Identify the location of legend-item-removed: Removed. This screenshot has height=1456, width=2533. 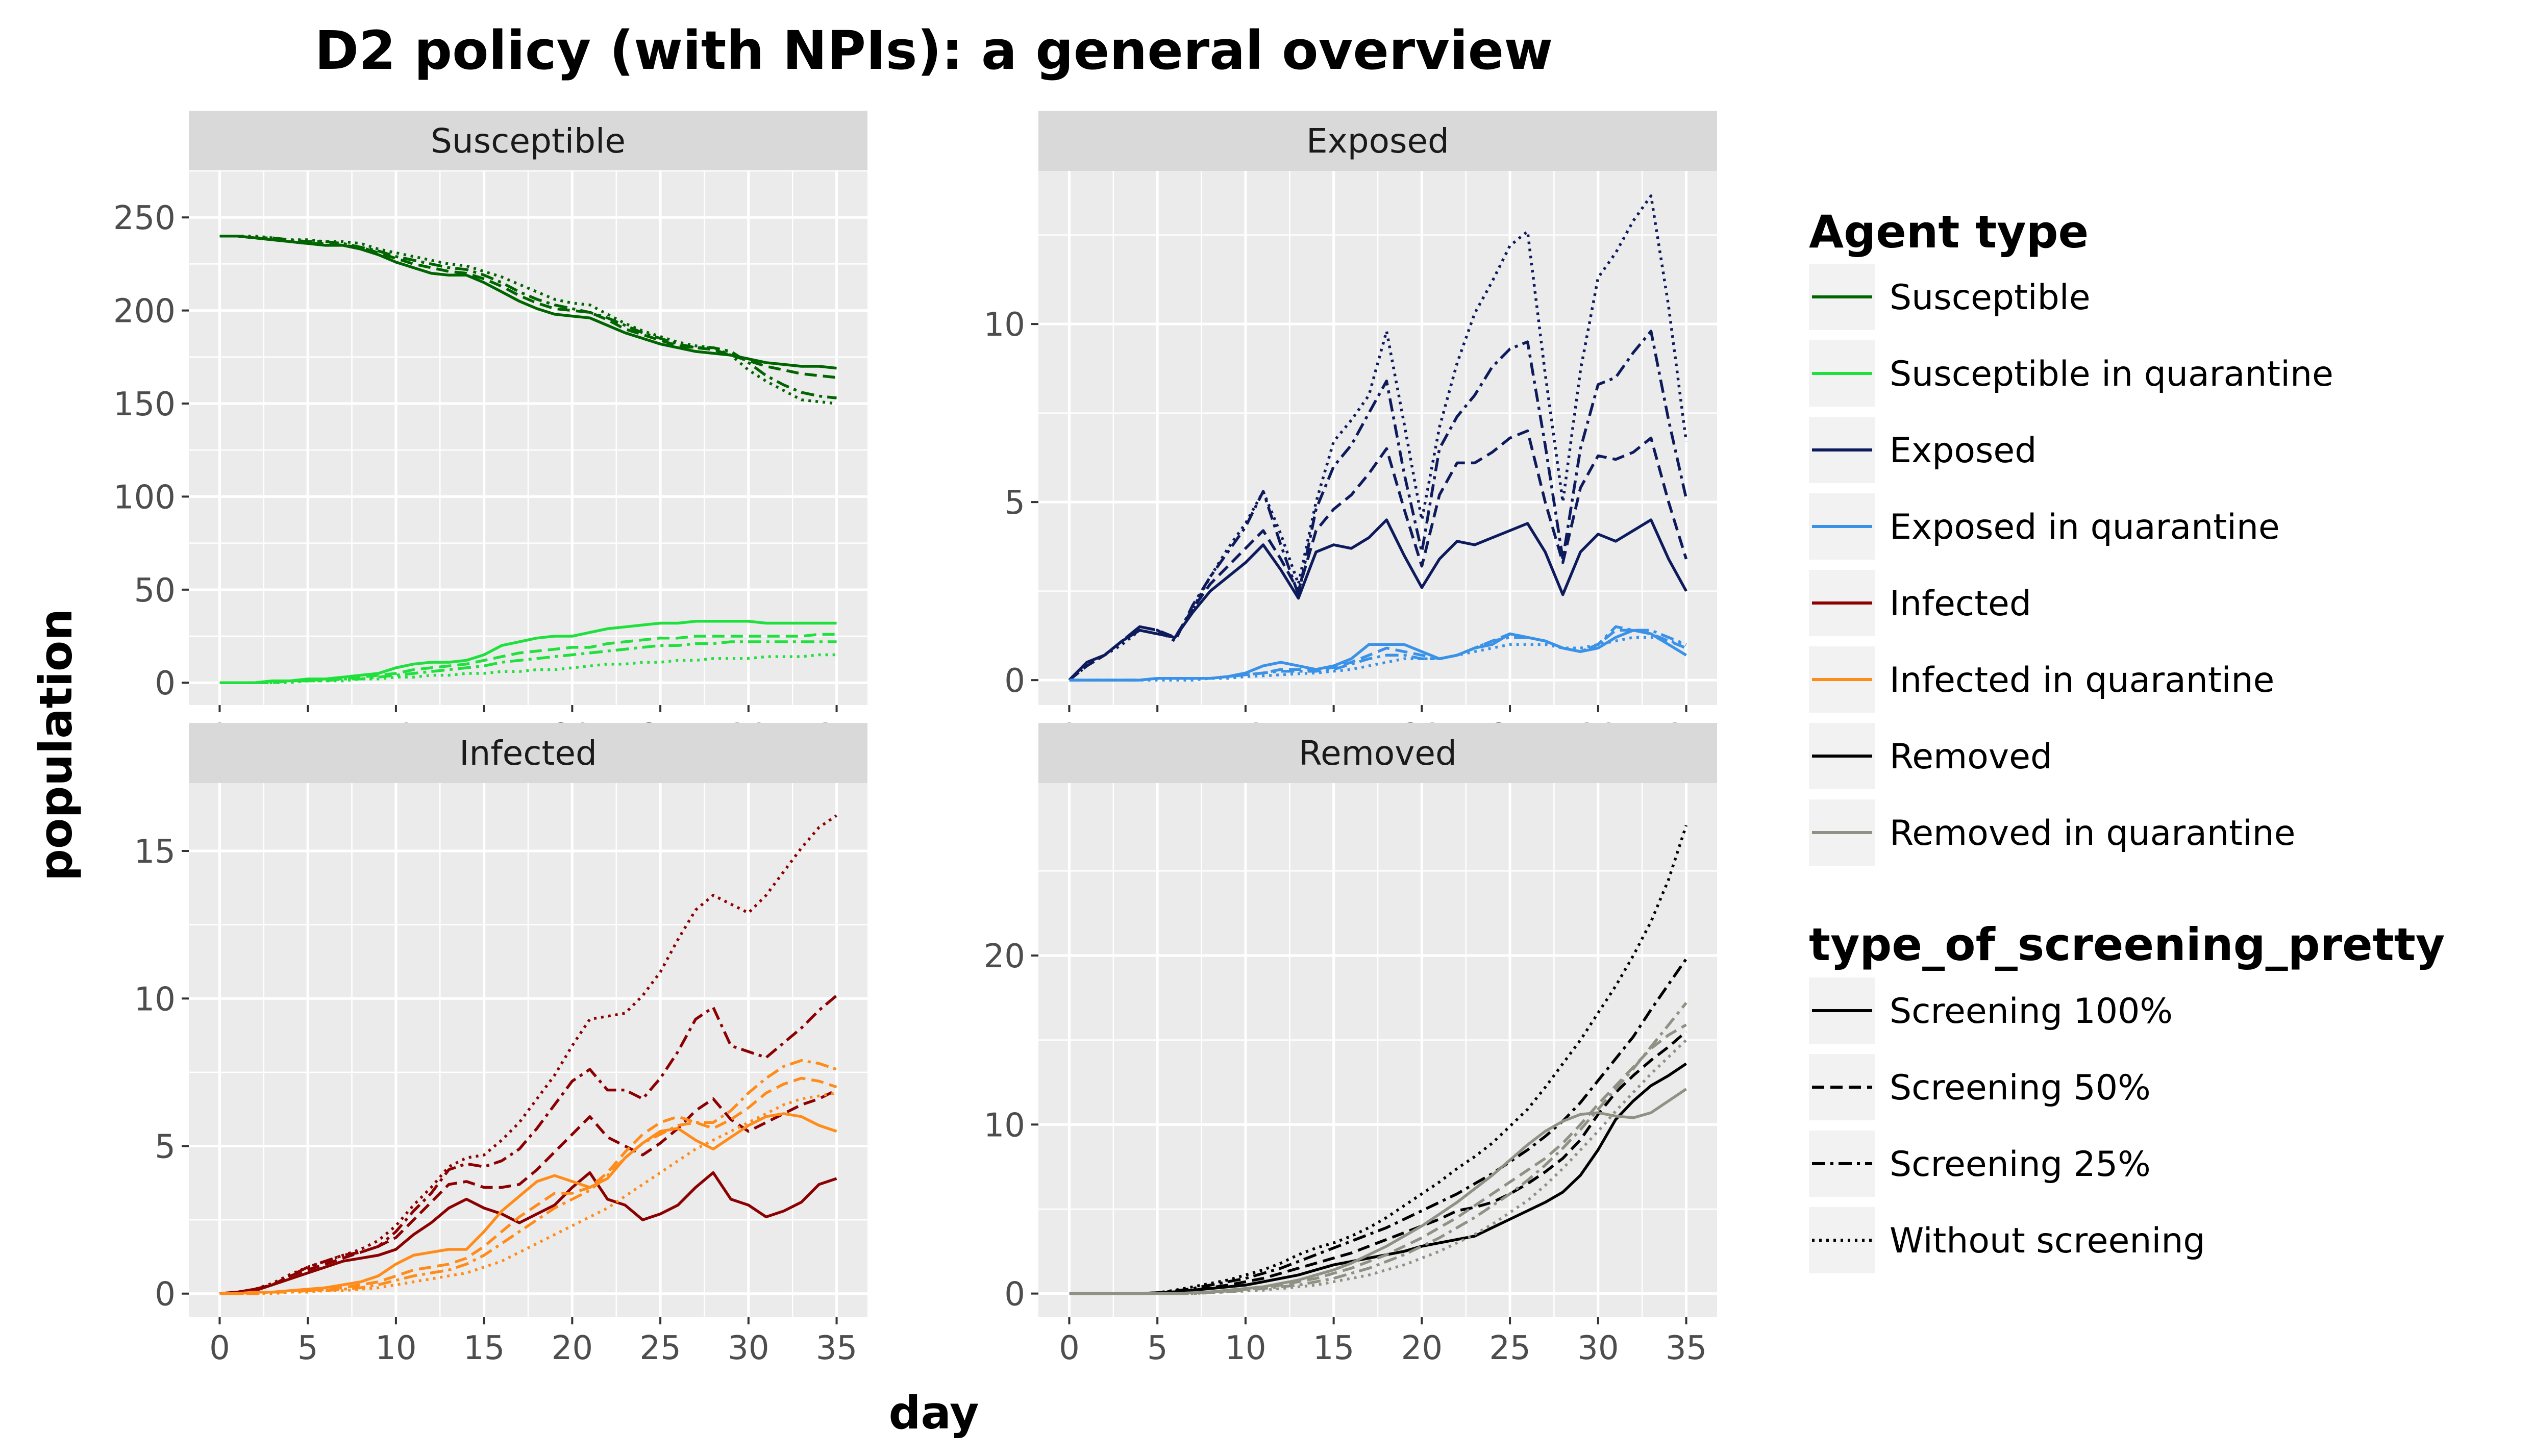
(1931, 756).